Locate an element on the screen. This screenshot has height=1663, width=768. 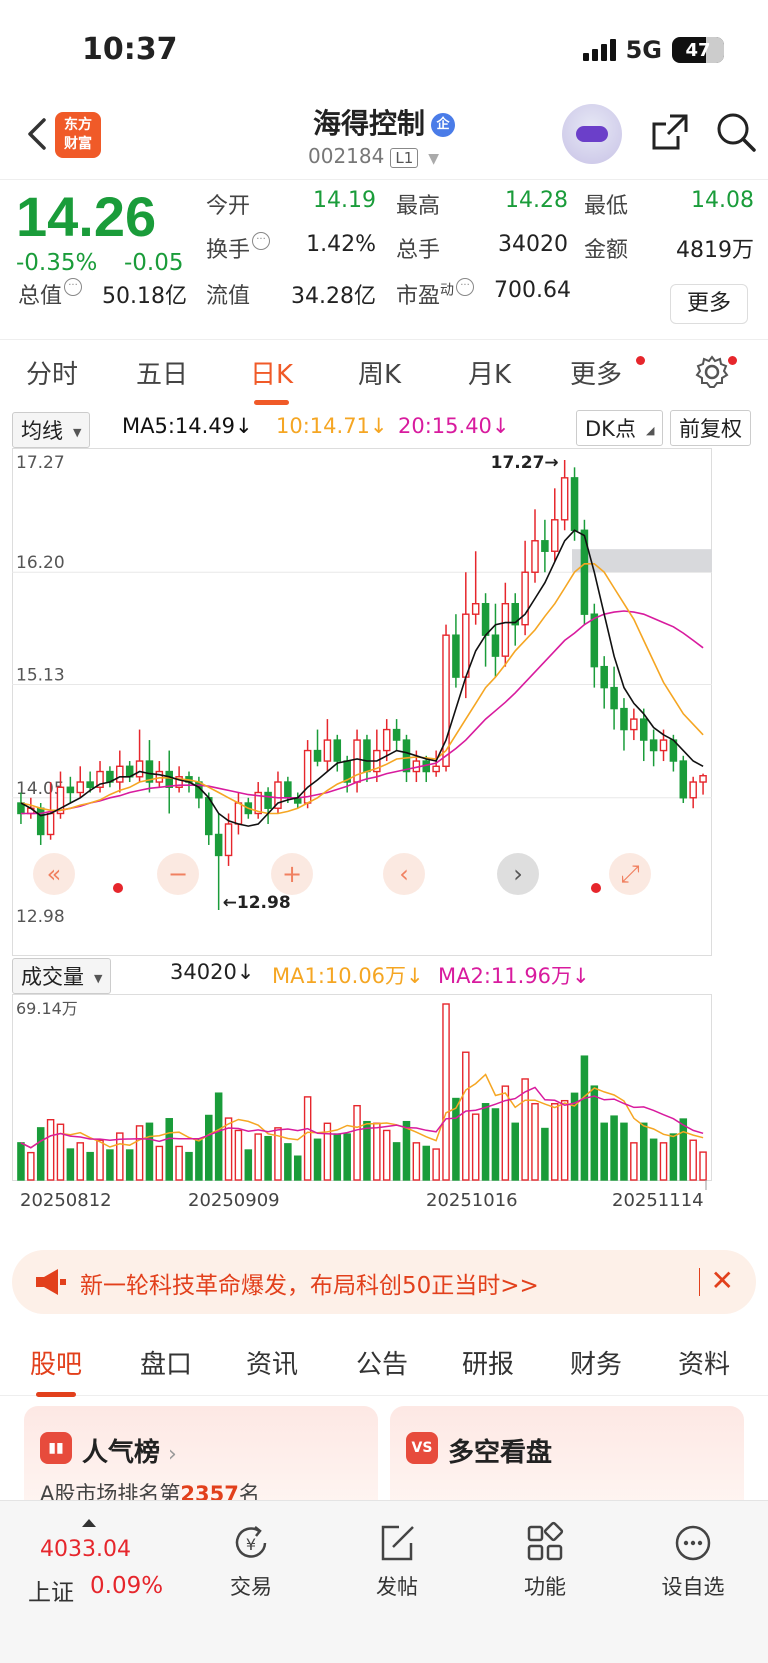
index-value: 4033.04 is located at coordinates (85, 1549).